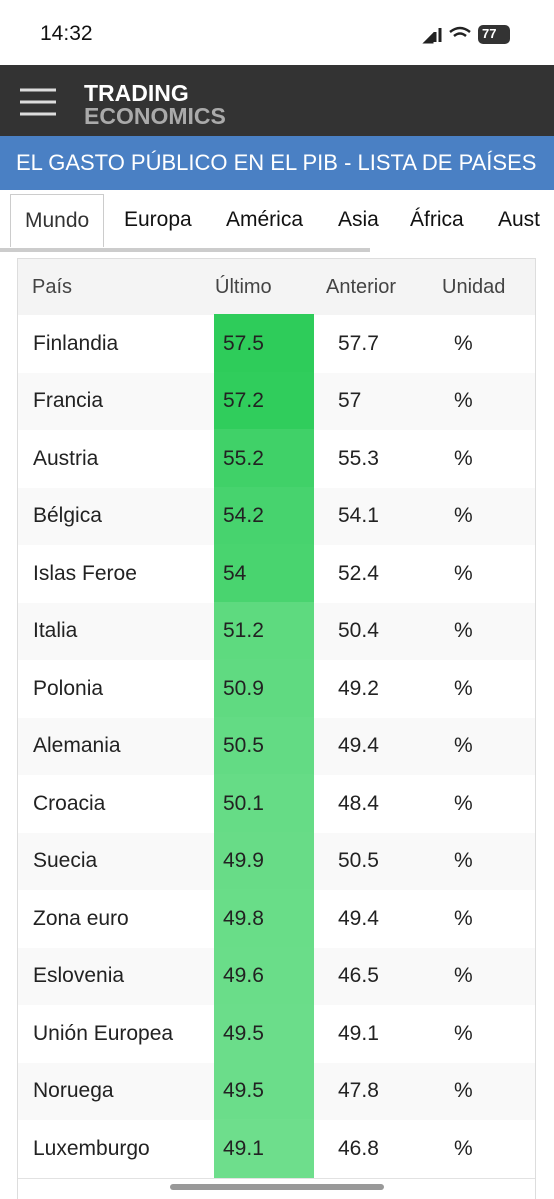 Image resolution: width=554 pixels, height=1199 pixels. Describe the element at coordinates (358, 515) in the screenshot. I see `table-cell: 54.1` at that location.